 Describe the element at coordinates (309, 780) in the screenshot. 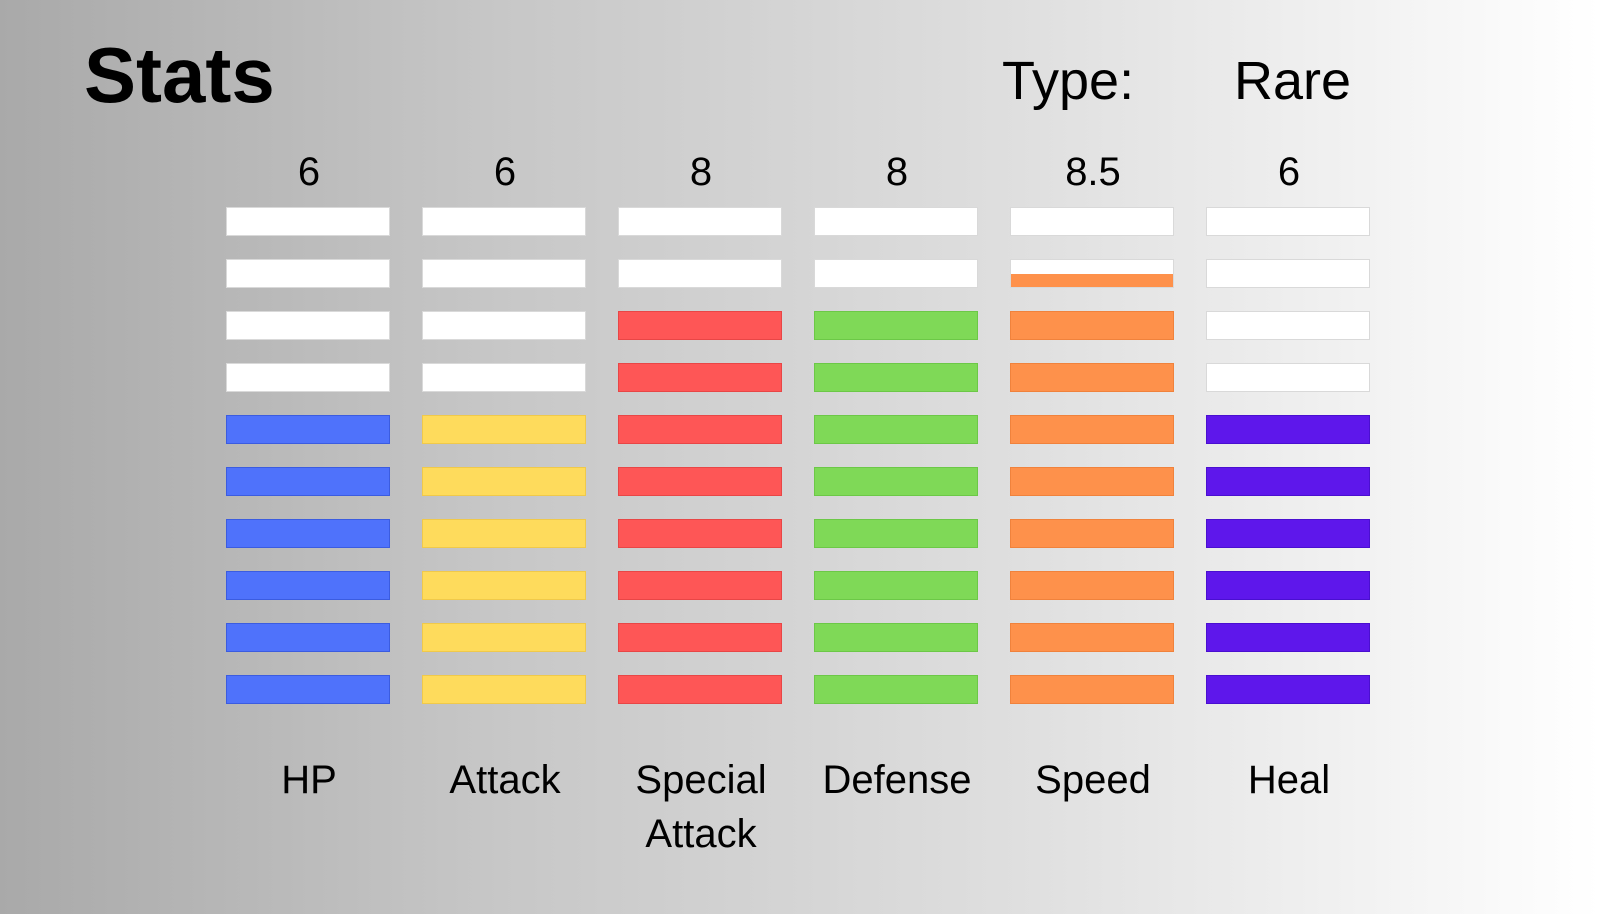

I see `stat-label-hp: HP` at that location.